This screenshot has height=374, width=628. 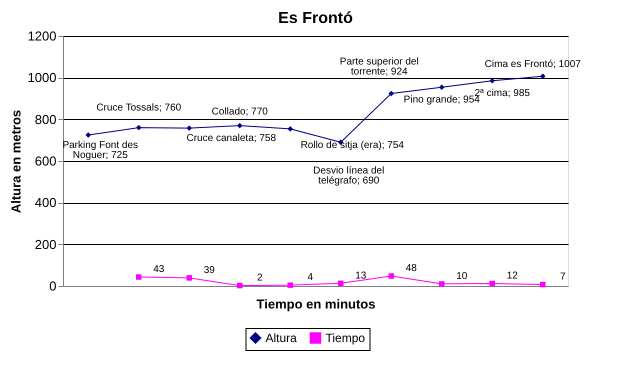 What do you see at coordinates (231, 138) in the screenshot?
I see `data-label: Cruce canaleta; 758` at bounding box center [231, 138].